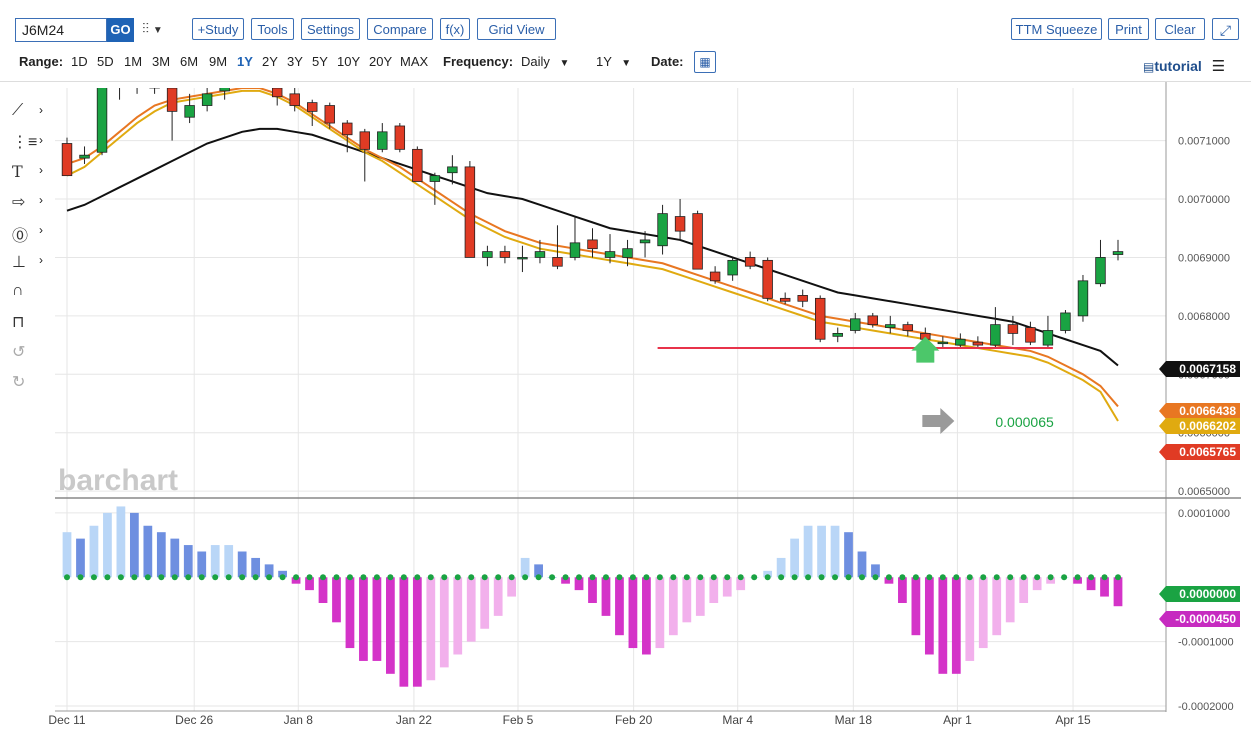 This screenshot has width=1251, height=746. I want to click on lock-tool: ⊓, so click(29, 323).